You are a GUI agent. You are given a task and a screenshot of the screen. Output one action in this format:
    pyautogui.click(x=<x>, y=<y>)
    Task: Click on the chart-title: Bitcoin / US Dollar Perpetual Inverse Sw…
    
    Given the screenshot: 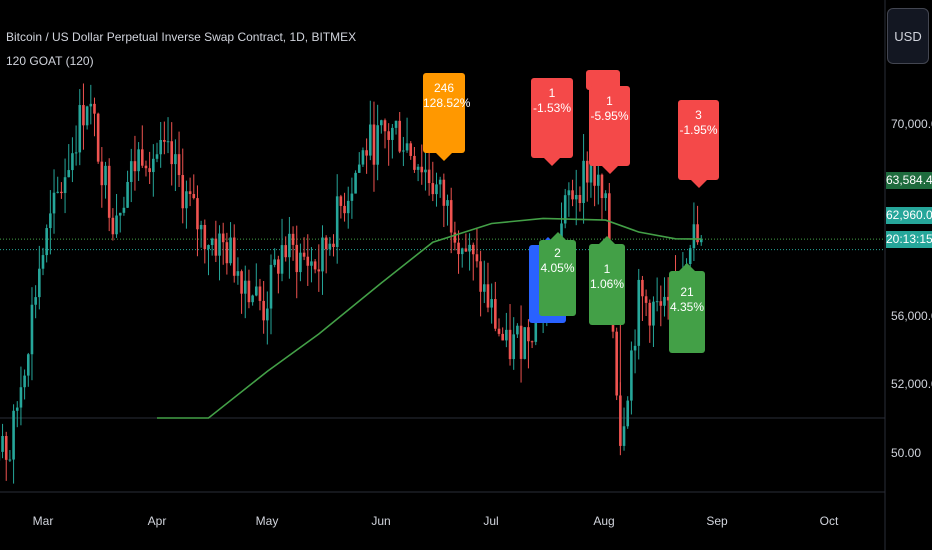 What is the action you would take?
    pyautogui.click(x=181, y=37)
    